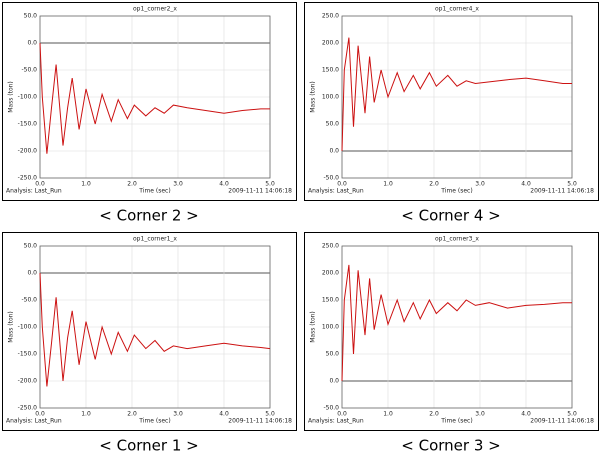 This screenshot has height=460, width=600. What do you see at coordinates (155, 9) in the screenshot?
I see `chart-title: op1_corner2_x` at bounding box center [155, 9].